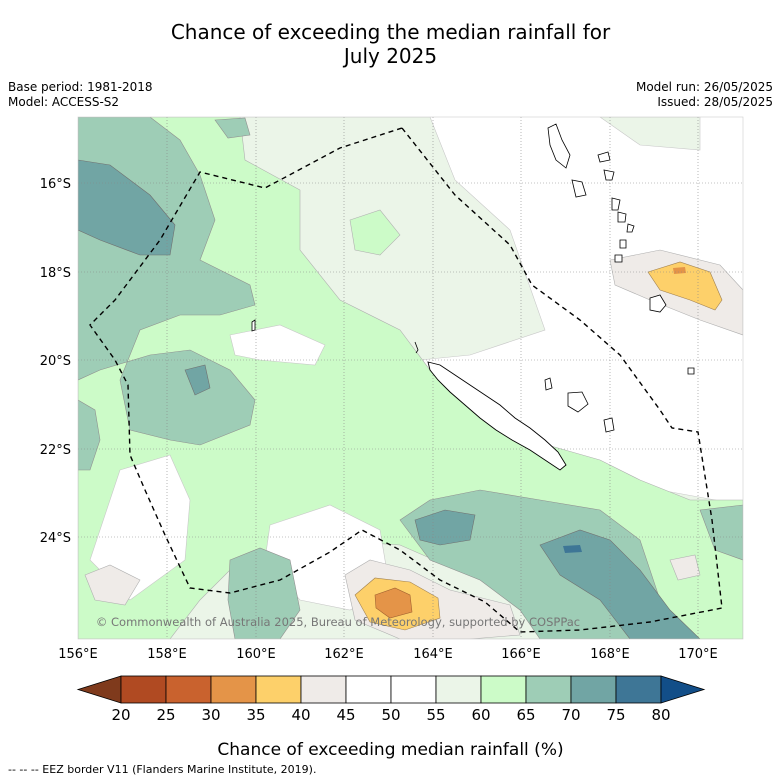 The width and height of the screenshot is (781, 781). I want to click on contour-70-75-south-b, so click(620, 584).